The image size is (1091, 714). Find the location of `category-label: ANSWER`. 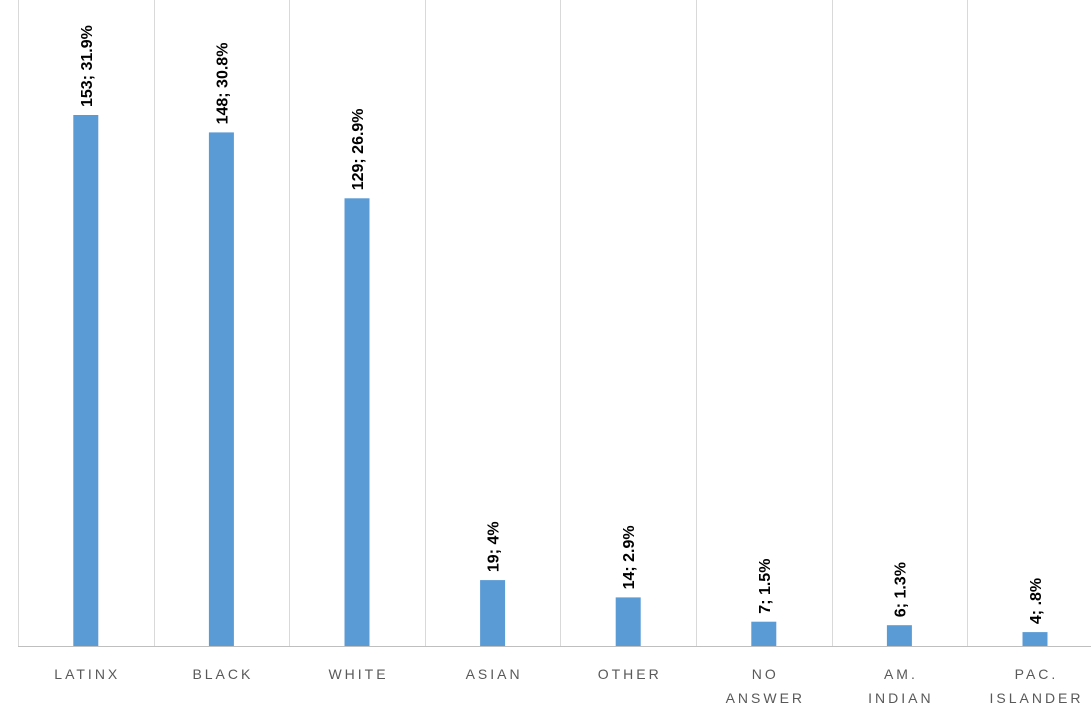

category-label: ANSWER is located at coordinates (765, 698).